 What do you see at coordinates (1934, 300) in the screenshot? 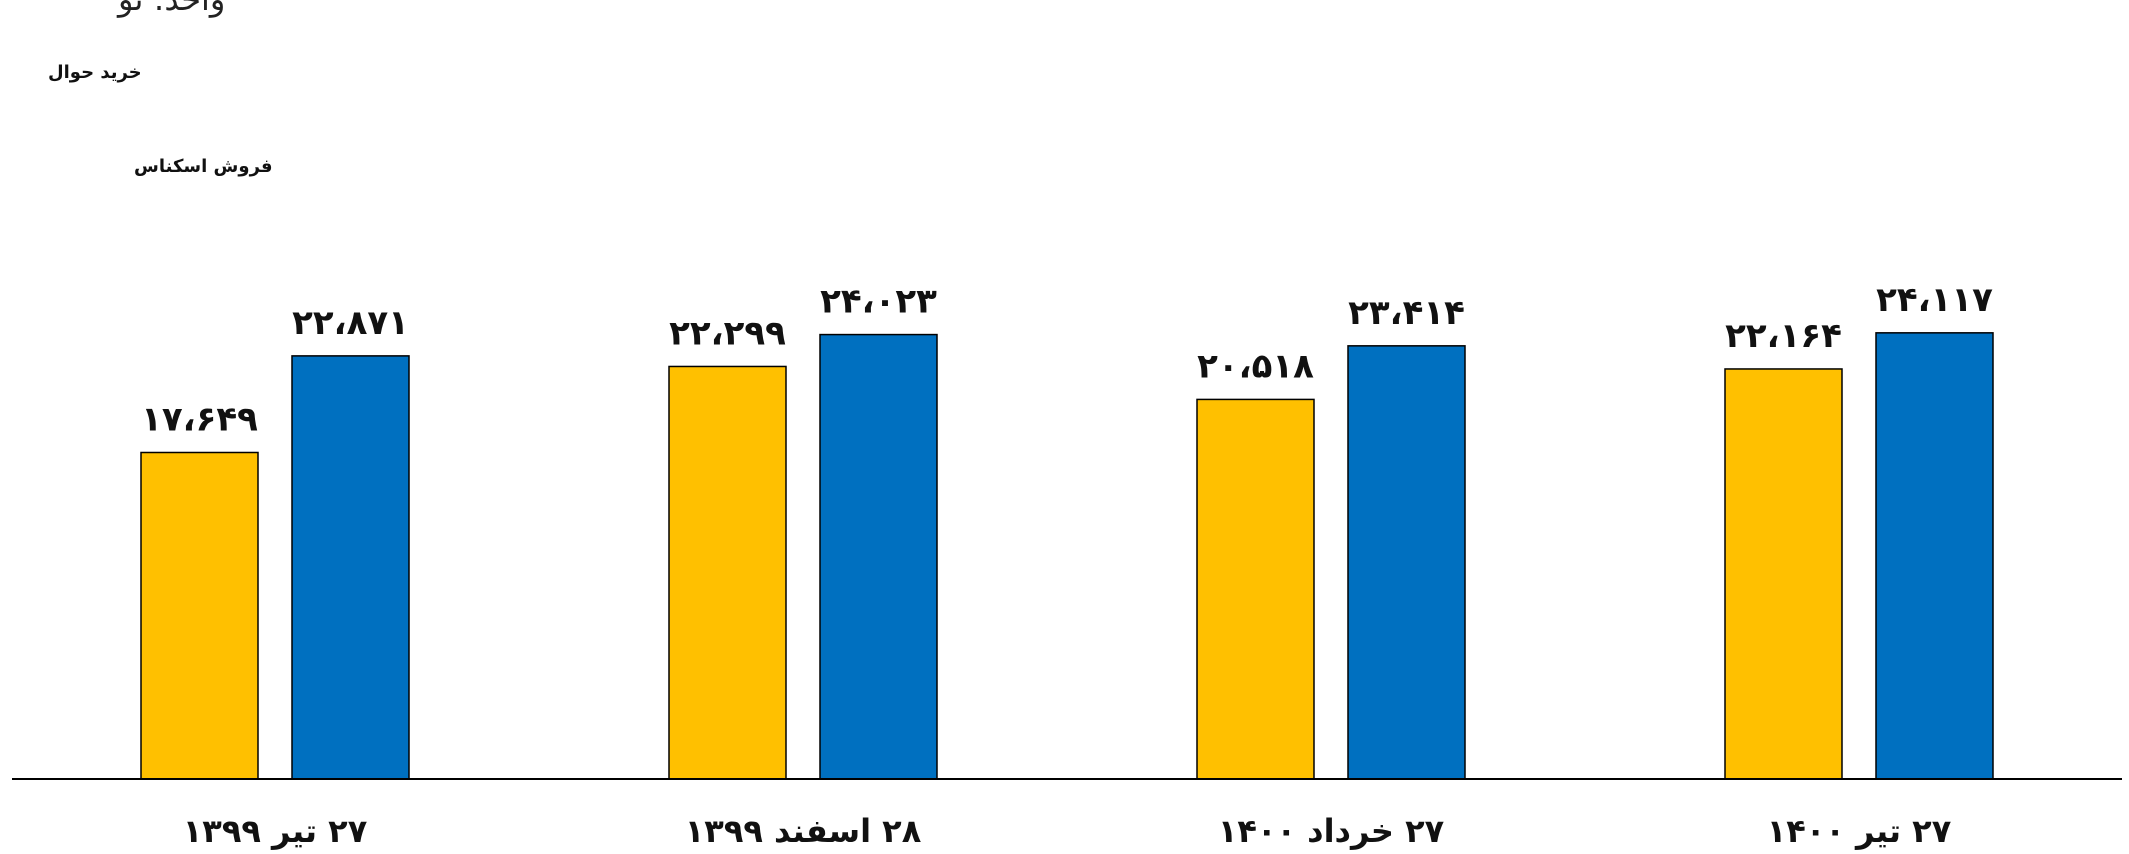
I see `value-label-sell-4: ۲۴،۱۱۷` at bounding box center [1934, 300].